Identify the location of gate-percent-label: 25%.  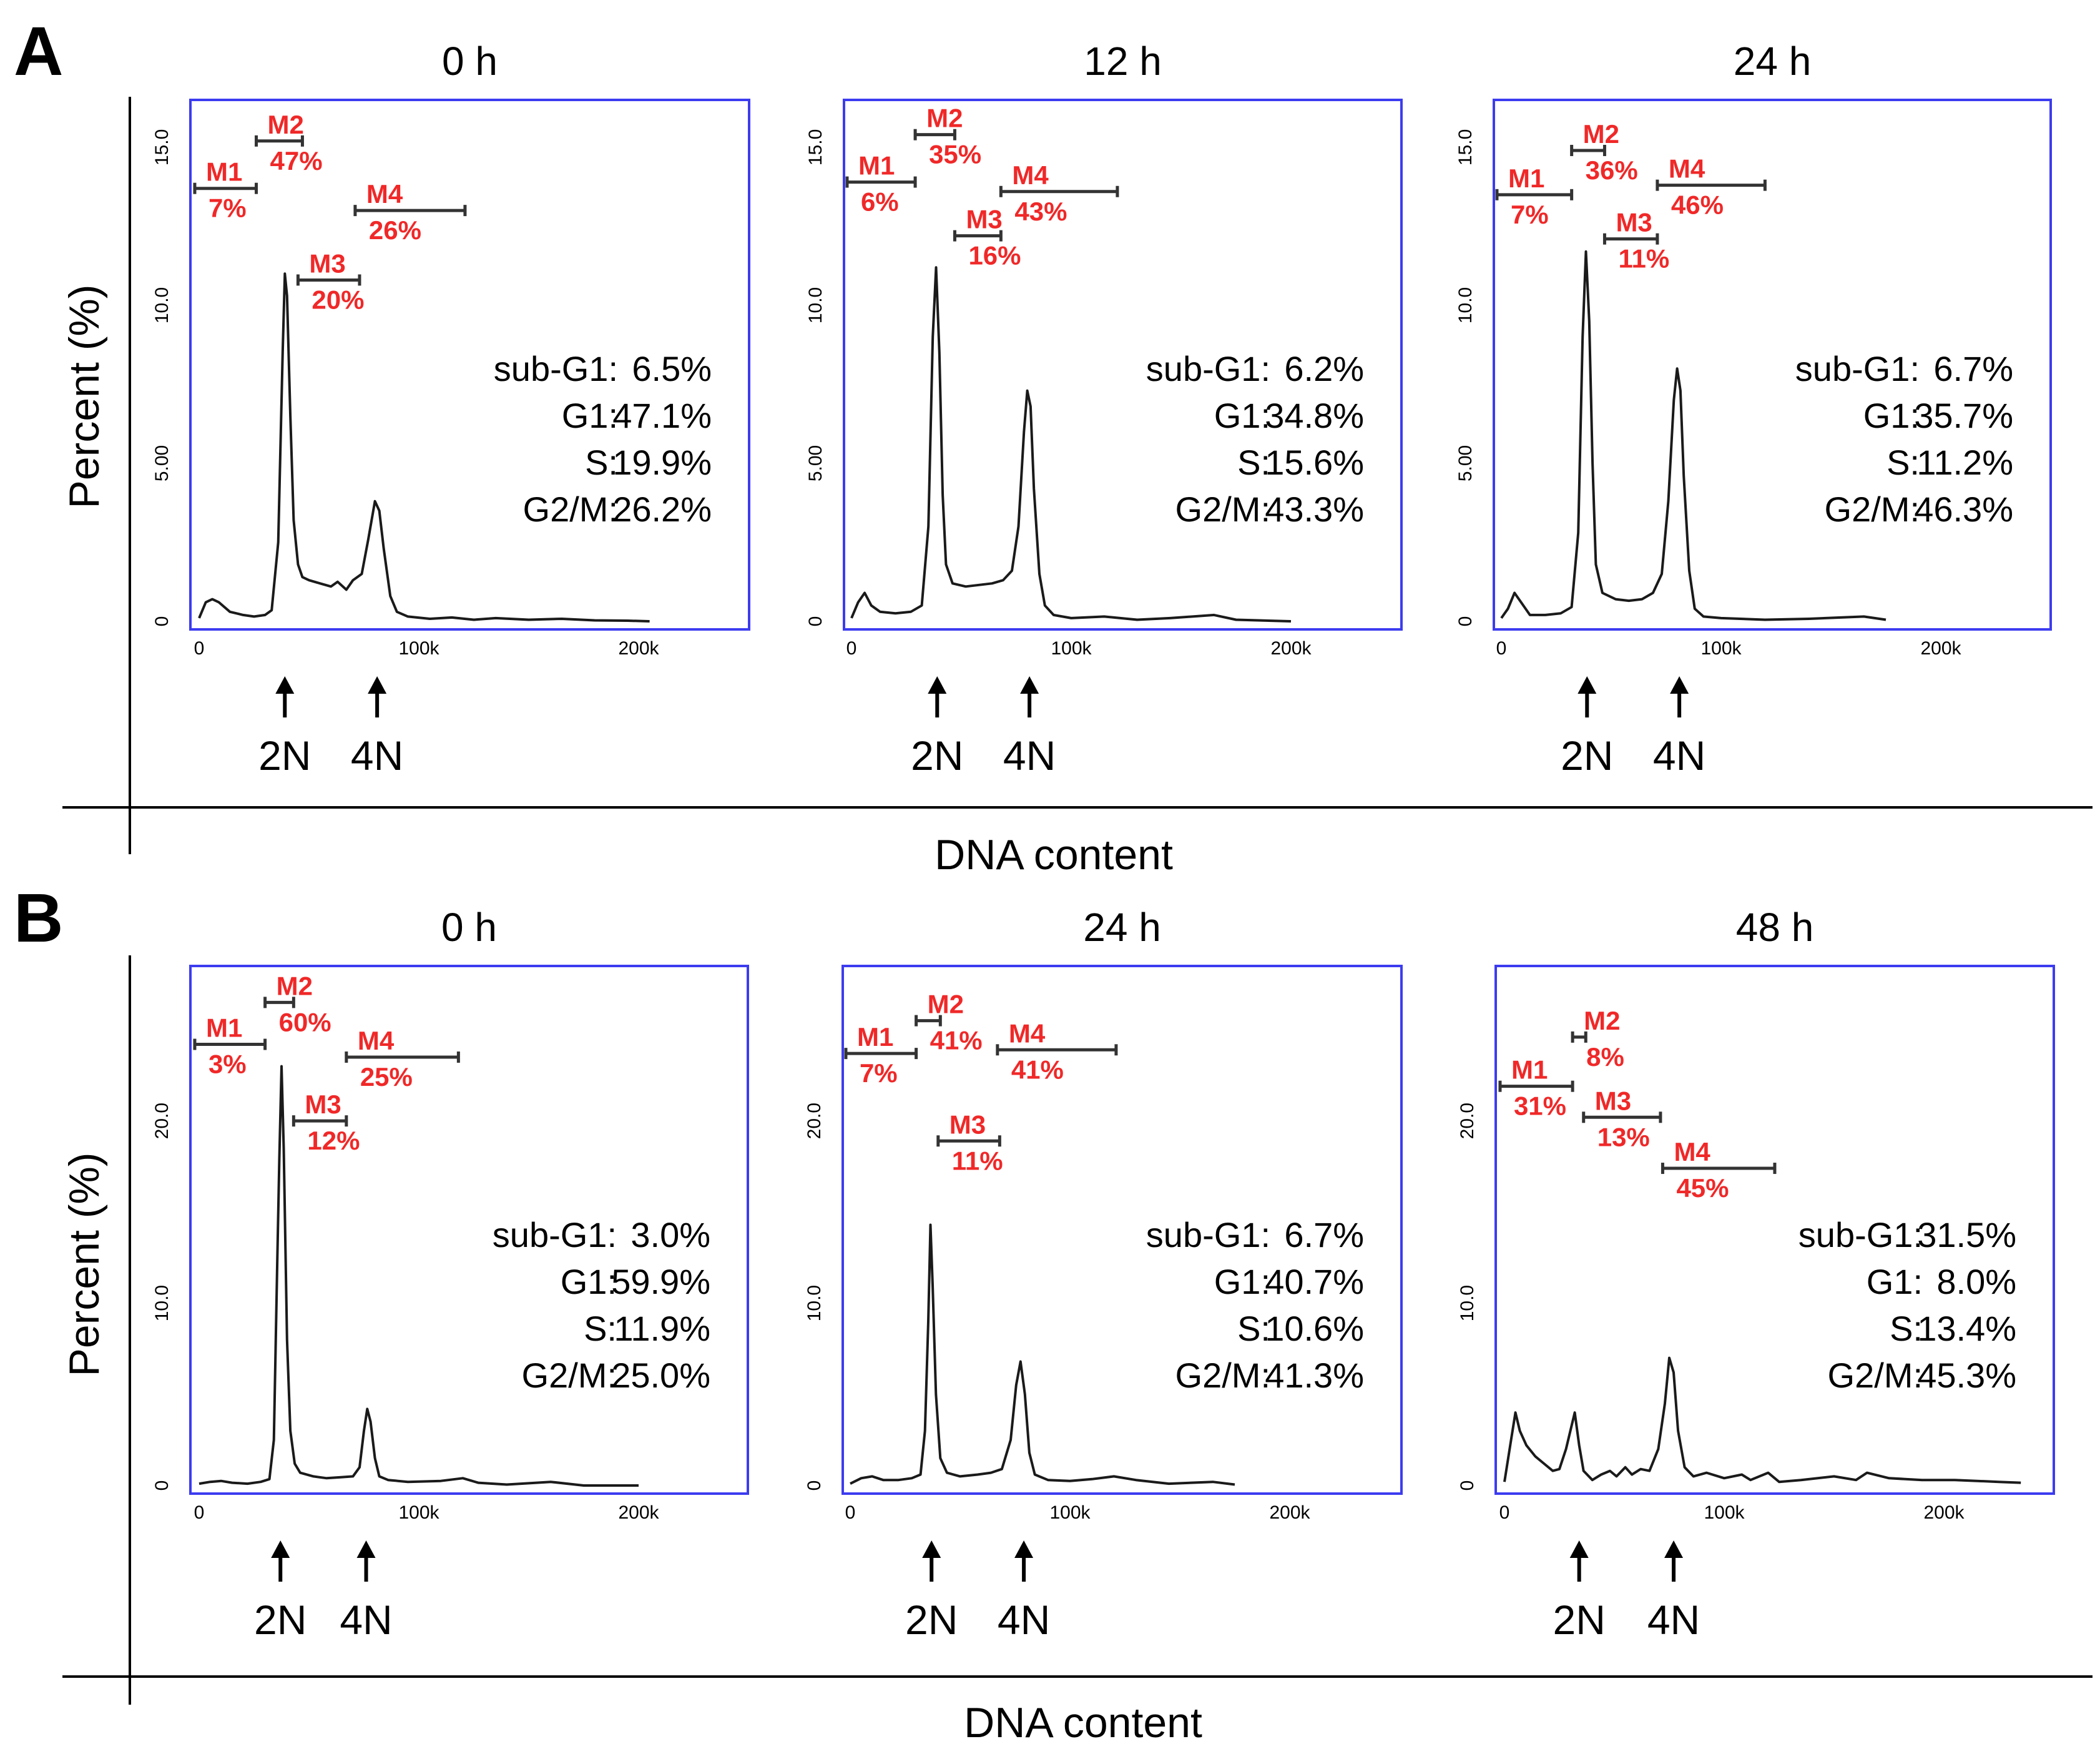
(386, 1076).